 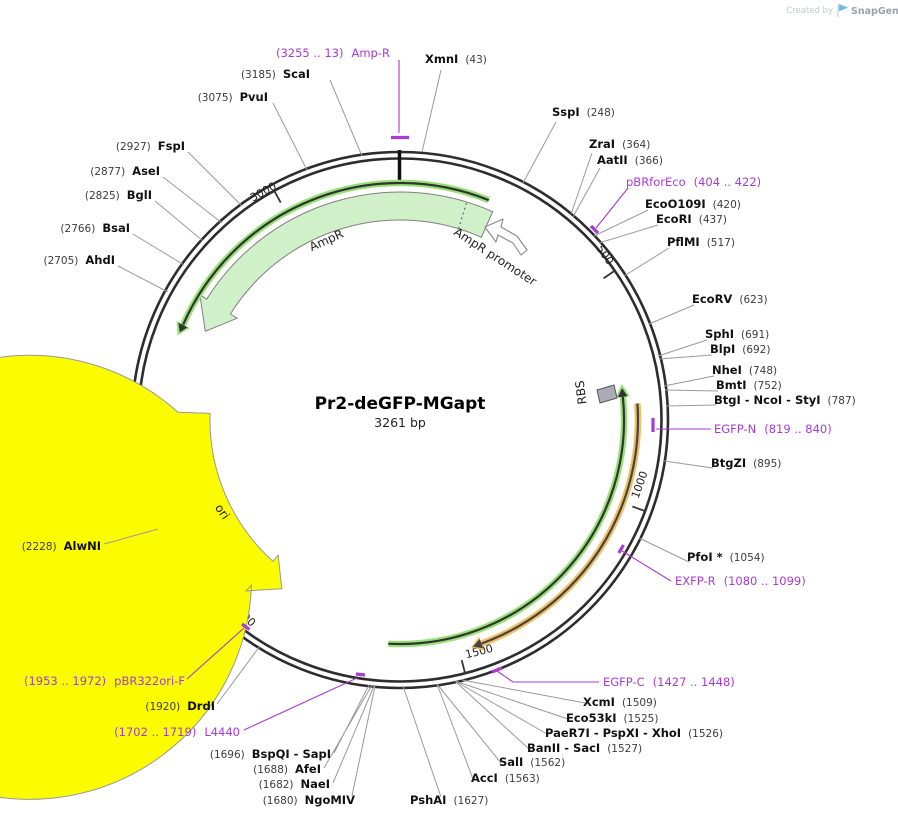 I want to click on svg-text:PaeR7I - PspXI - XhoI(1526): PaeR7I - PspXI - XhoI (1526), so click(x=634, y=733).